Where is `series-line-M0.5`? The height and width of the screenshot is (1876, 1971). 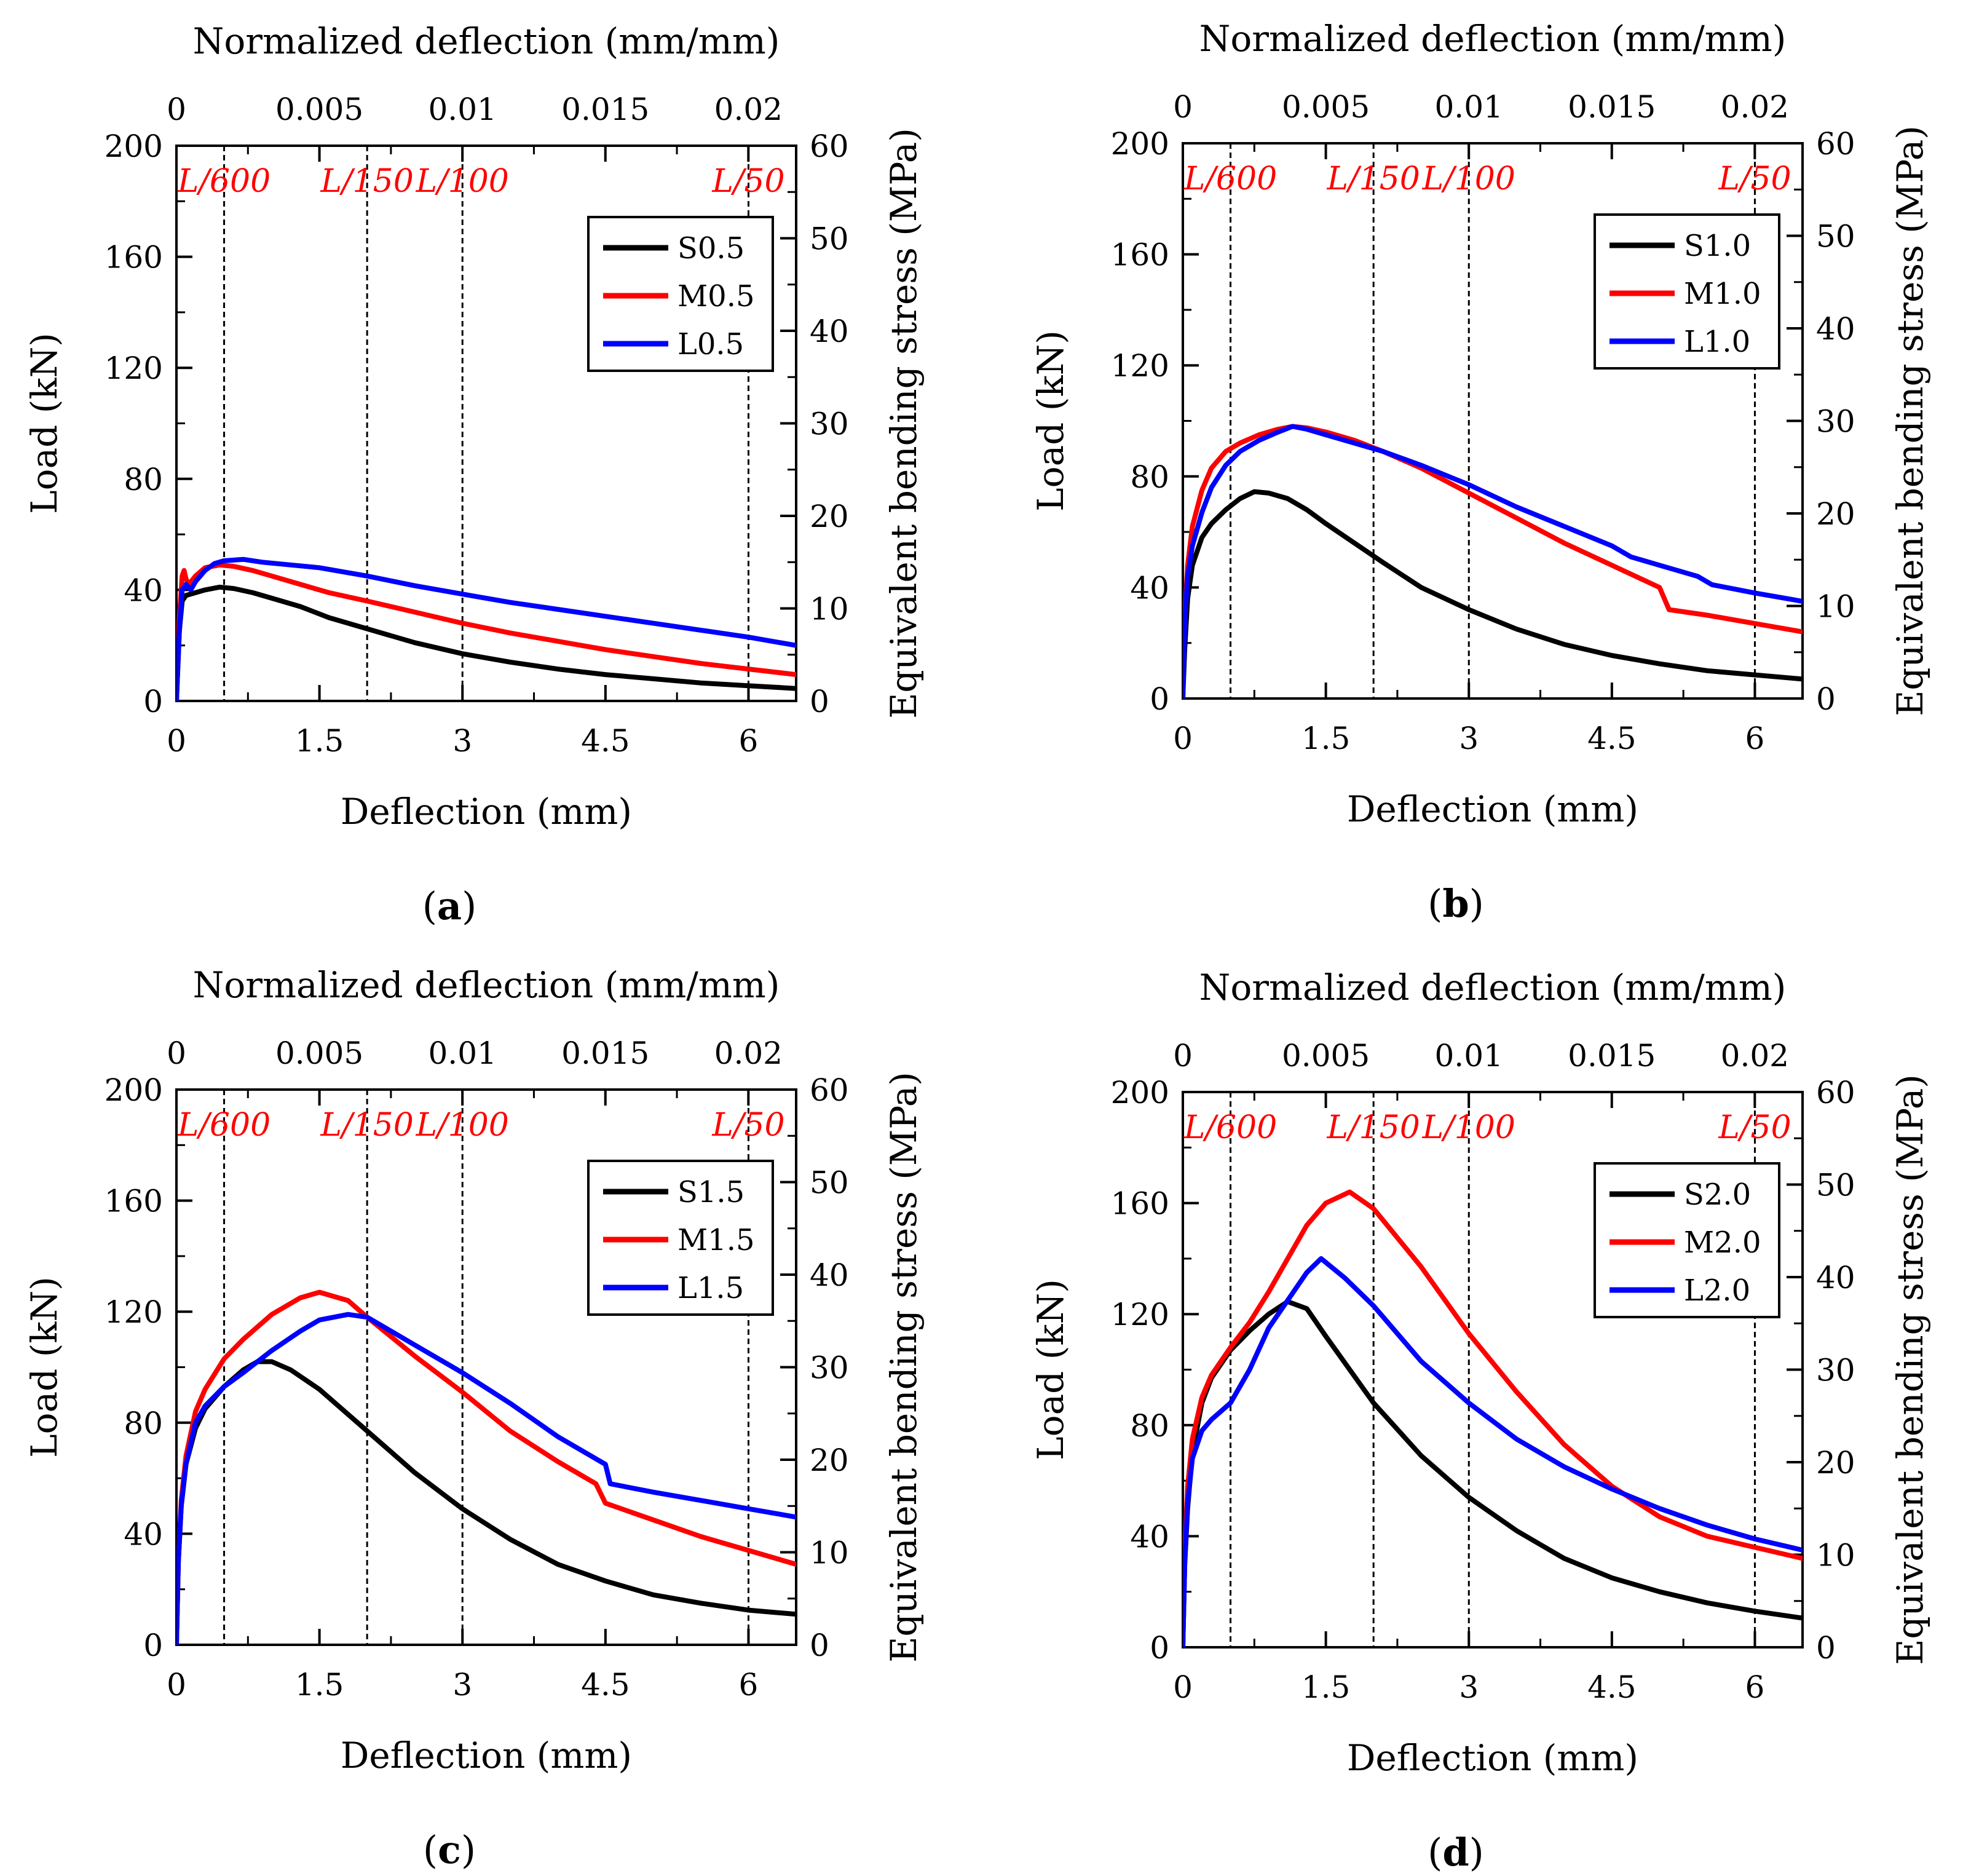 series-line-M0.5 is located at coordinates (486, 631).